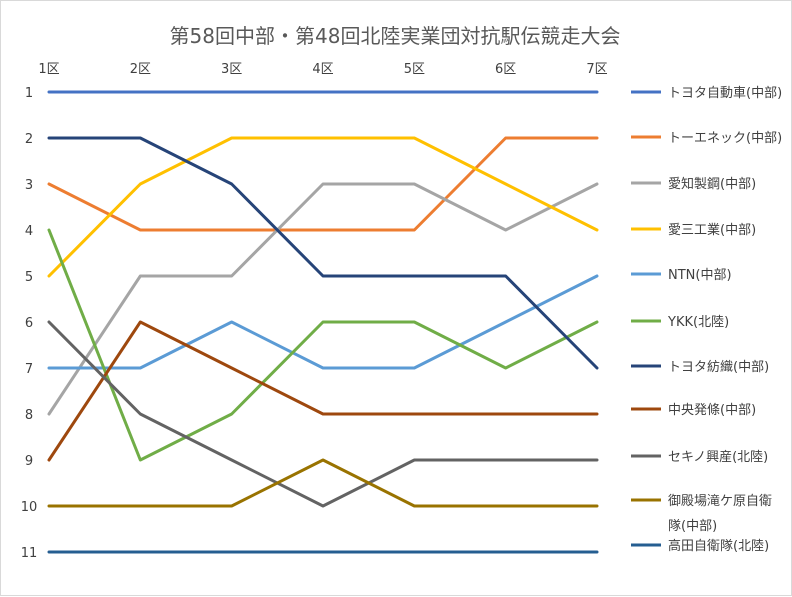  What do you see at coordinates (505, 69) in the screenshot?
I see `x-tick-label: 6区` at bounding box center [505, 69].